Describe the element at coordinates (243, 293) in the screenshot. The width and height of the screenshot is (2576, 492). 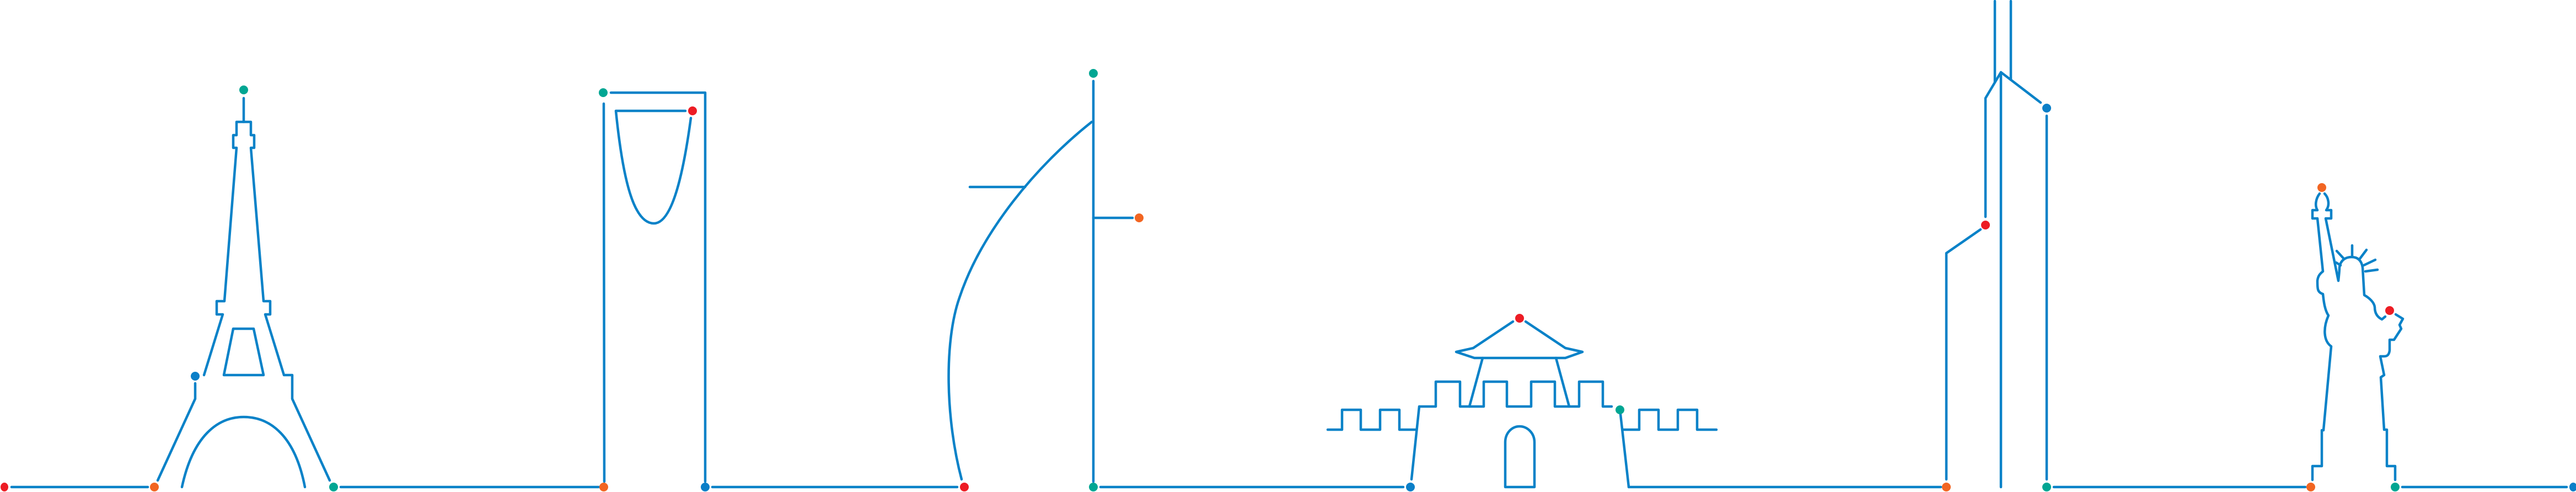
I see `eiffel-tower` at that location.